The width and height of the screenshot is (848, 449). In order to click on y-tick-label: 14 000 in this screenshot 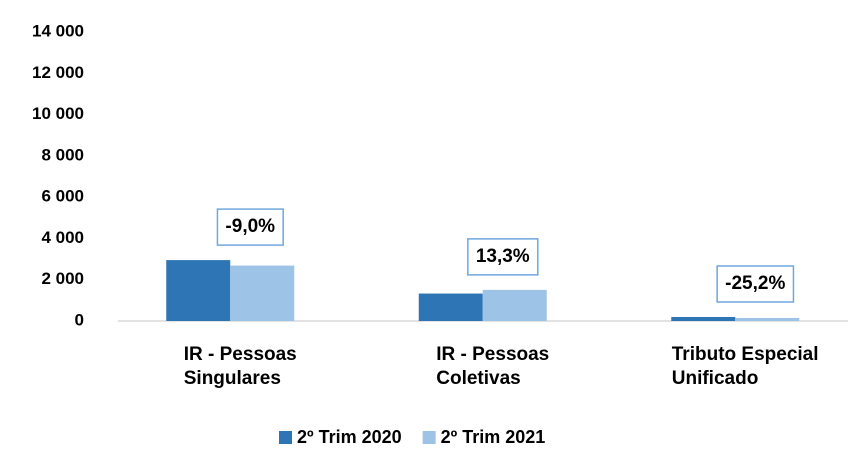, I will do `click(58, 30)`.